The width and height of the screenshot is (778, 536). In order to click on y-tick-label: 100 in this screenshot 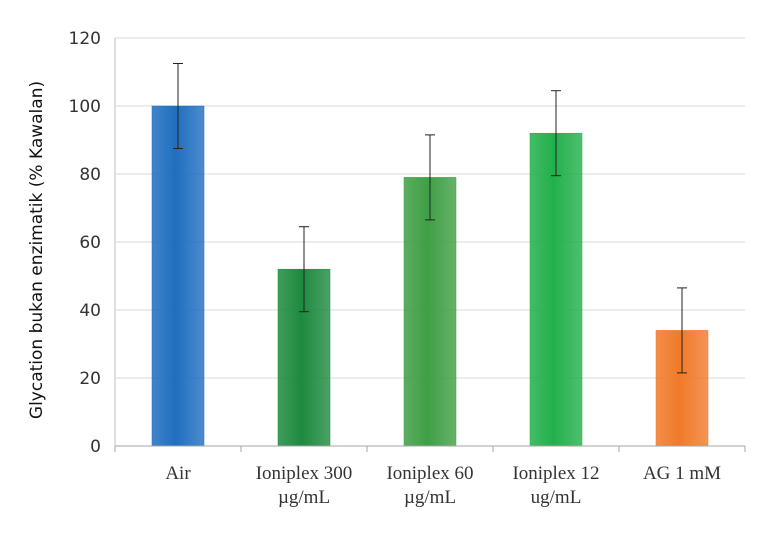, I will do `click(85, 107)`.